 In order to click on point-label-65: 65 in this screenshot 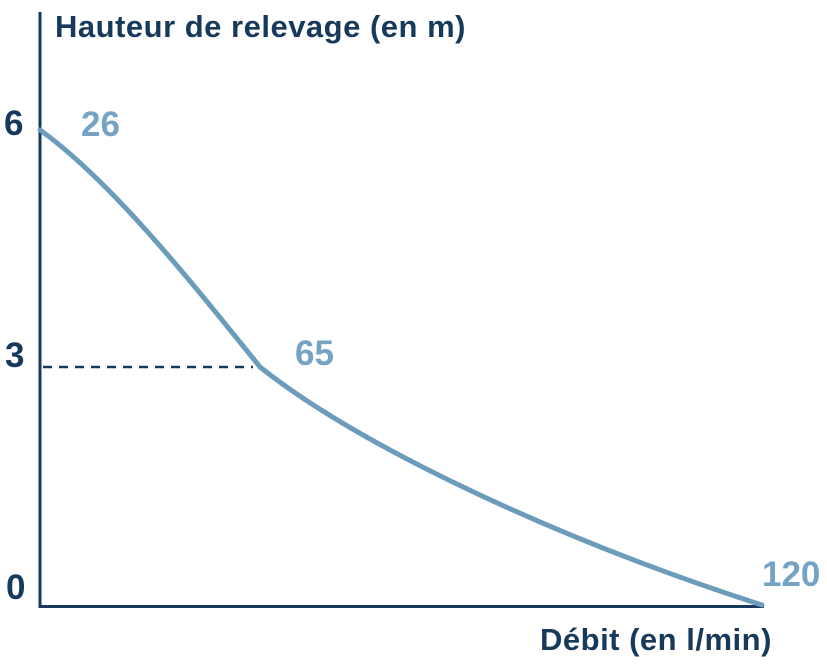, I will do `click(314, 353)`.